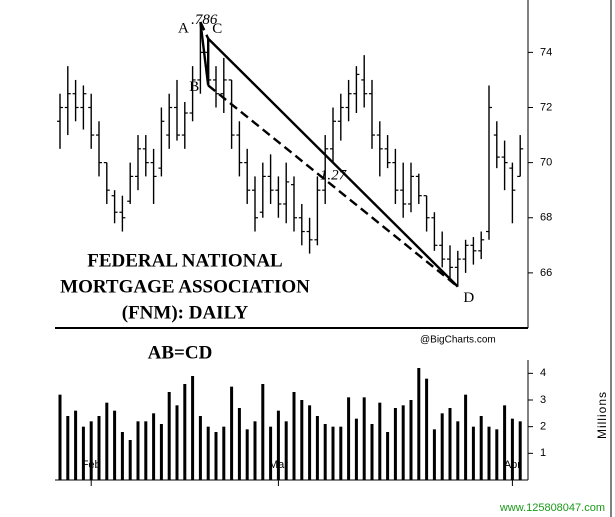 This screenshot has width=615, height=517. Describe the element at coordinates (183, 28) in the screenshot. I see `pattern-point-label: A` at that location.